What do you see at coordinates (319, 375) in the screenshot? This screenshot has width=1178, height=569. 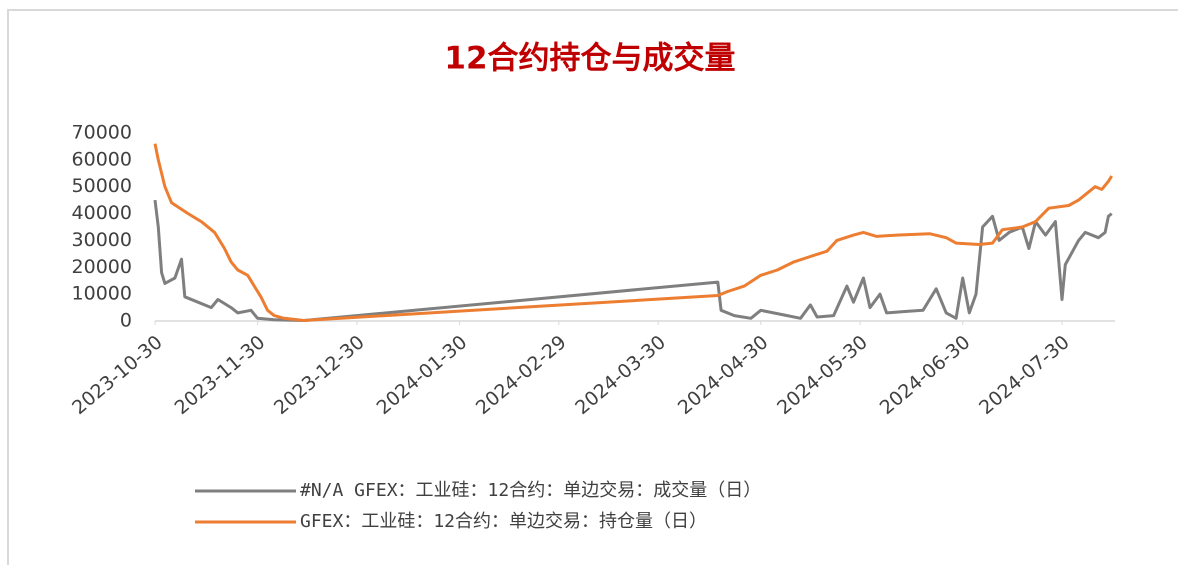 I see `x-tick-label: 2023-12-30` at bounding box center [319, 375].